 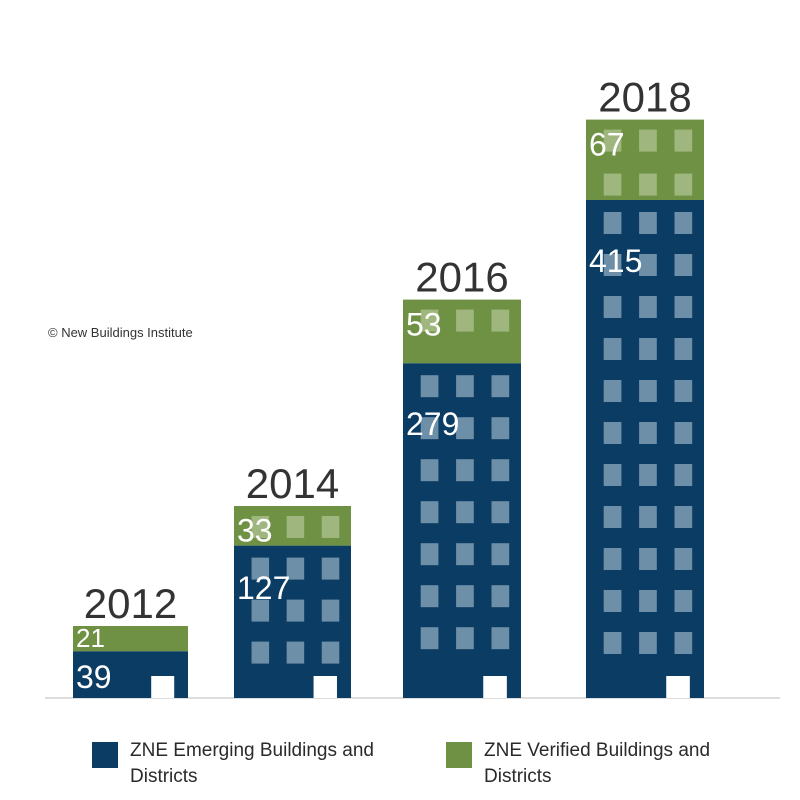 I want to click on door-2014, so click(x=325, y=687).